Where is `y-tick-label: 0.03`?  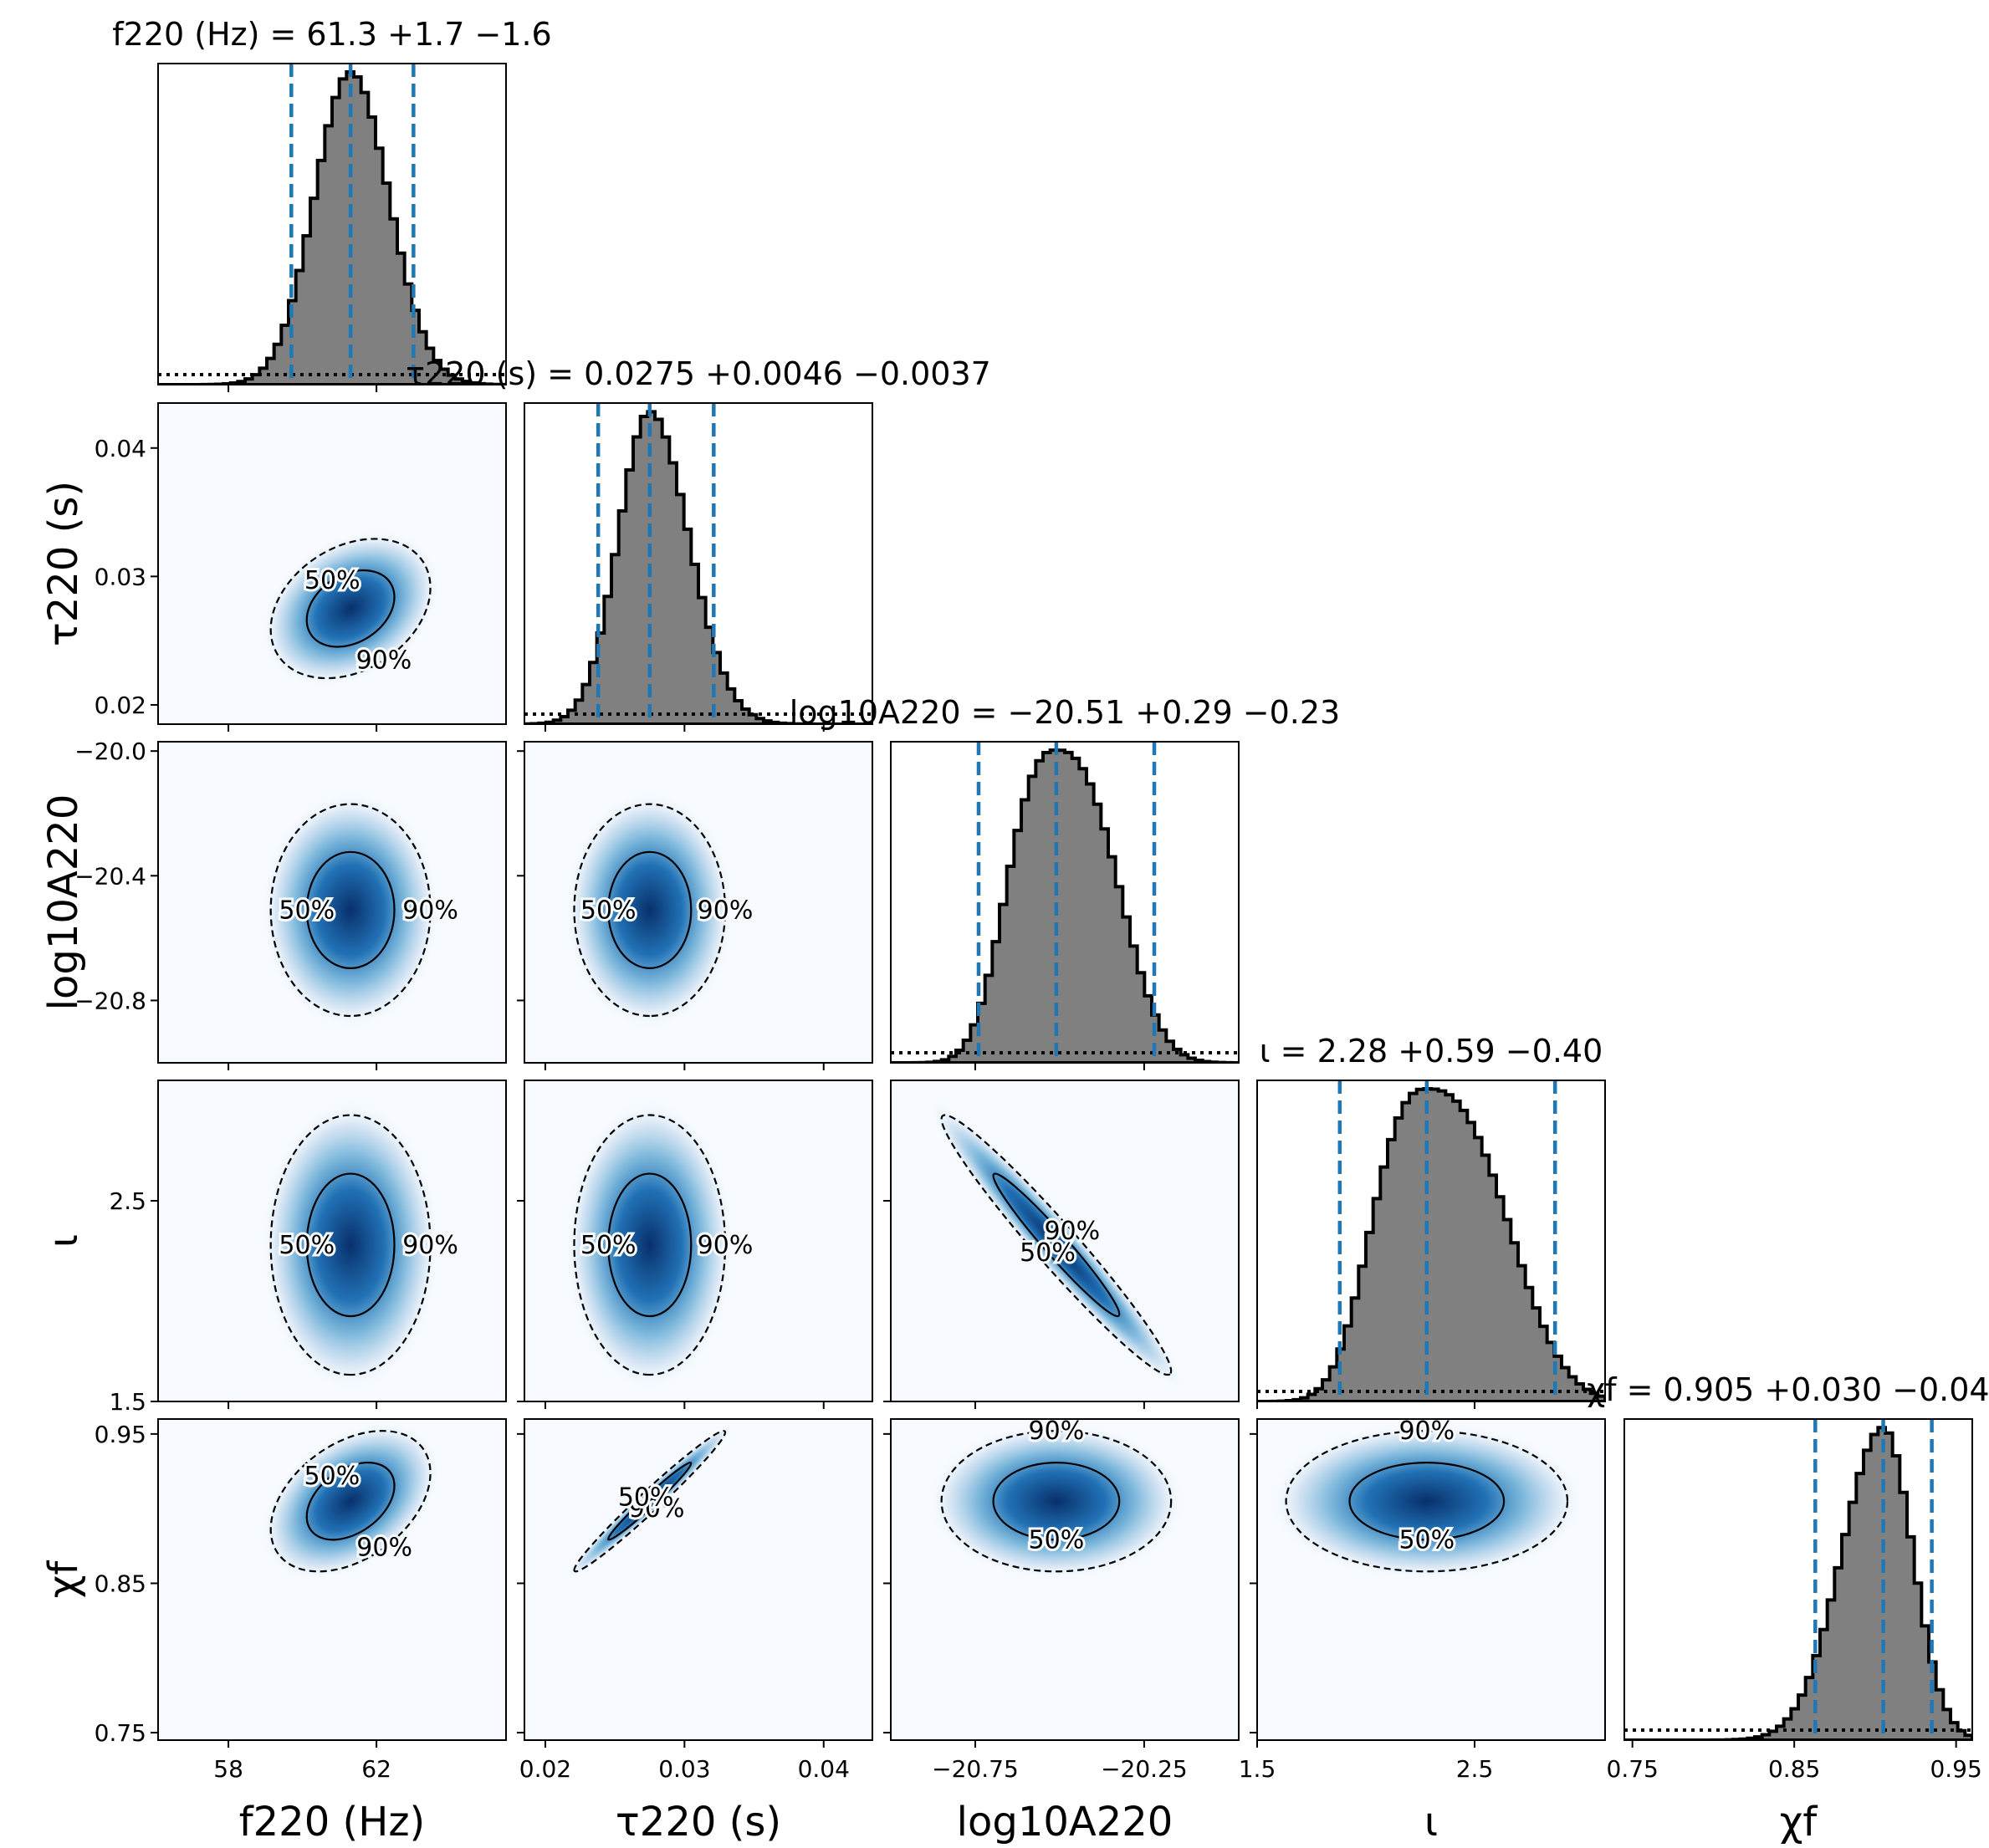
y-tick-label: 0.03 is located at coordinates (120, 576).